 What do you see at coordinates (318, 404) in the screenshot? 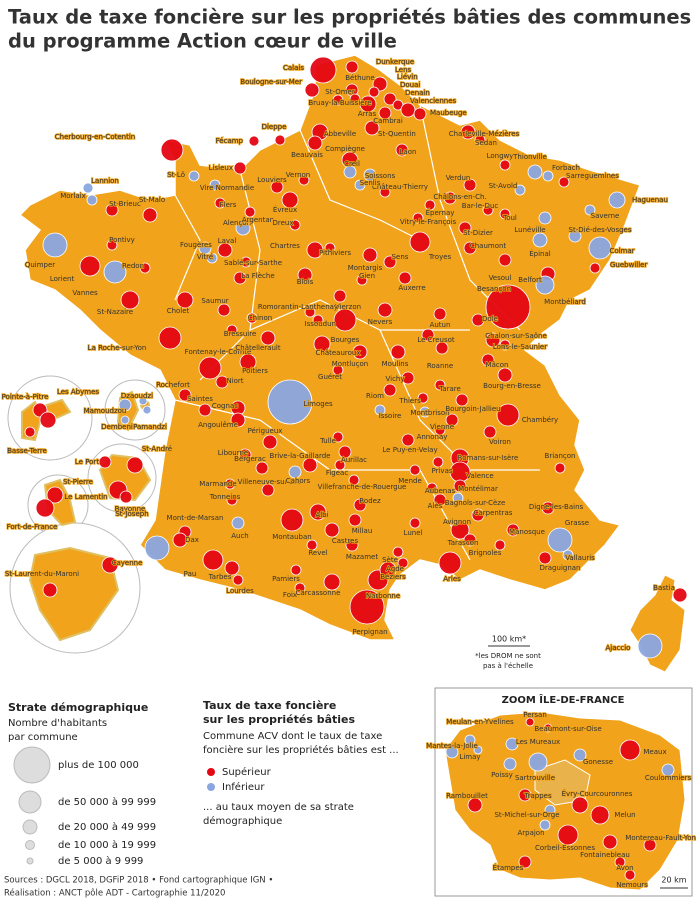
I see `city-label: Limoges` at bounding box center [318, 404].